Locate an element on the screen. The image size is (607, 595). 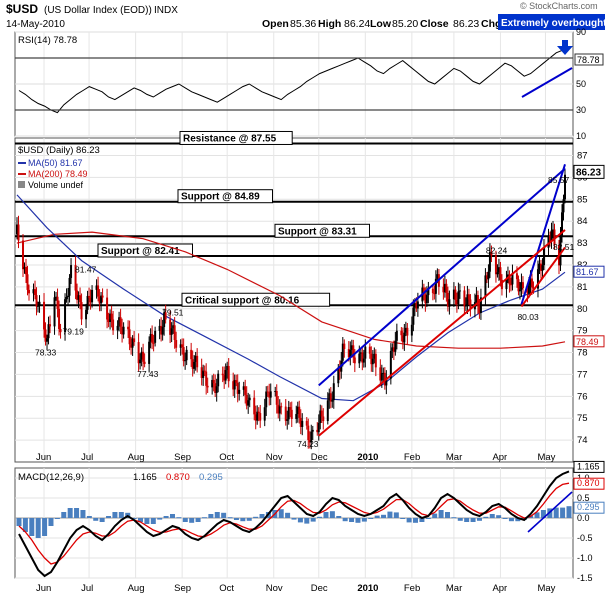
chart-symbol-name: (US Dollar Index (EOD)) is located at coordinates (98, 10).